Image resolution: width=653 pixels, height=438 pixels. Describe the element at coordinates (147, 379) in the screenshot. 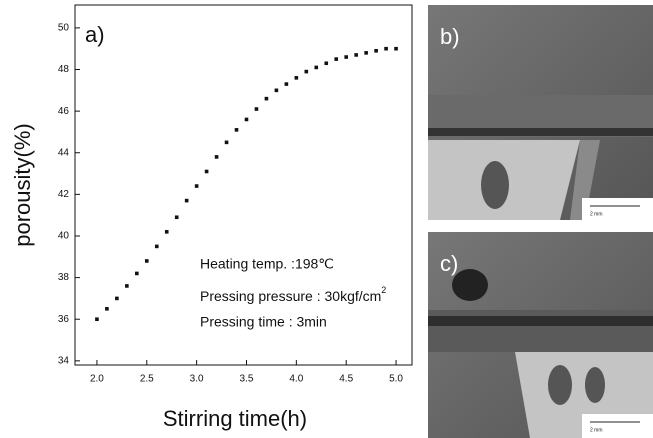

I see `x-tick-label: 2.5` at that location.